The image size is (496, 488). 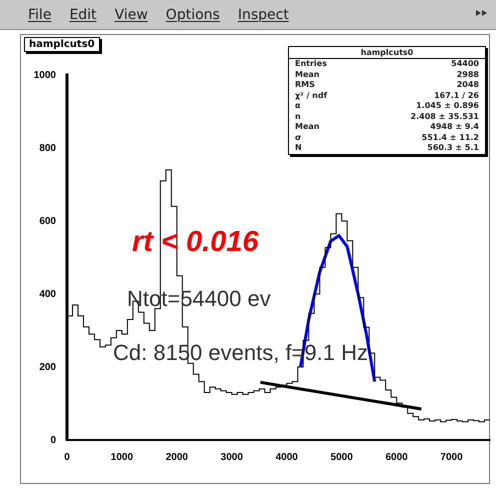 What do you see at coordinates (387, 147) in the screenshot?
I see `text: N 560.3 ± 5.1` at bounding box center [387, 147].